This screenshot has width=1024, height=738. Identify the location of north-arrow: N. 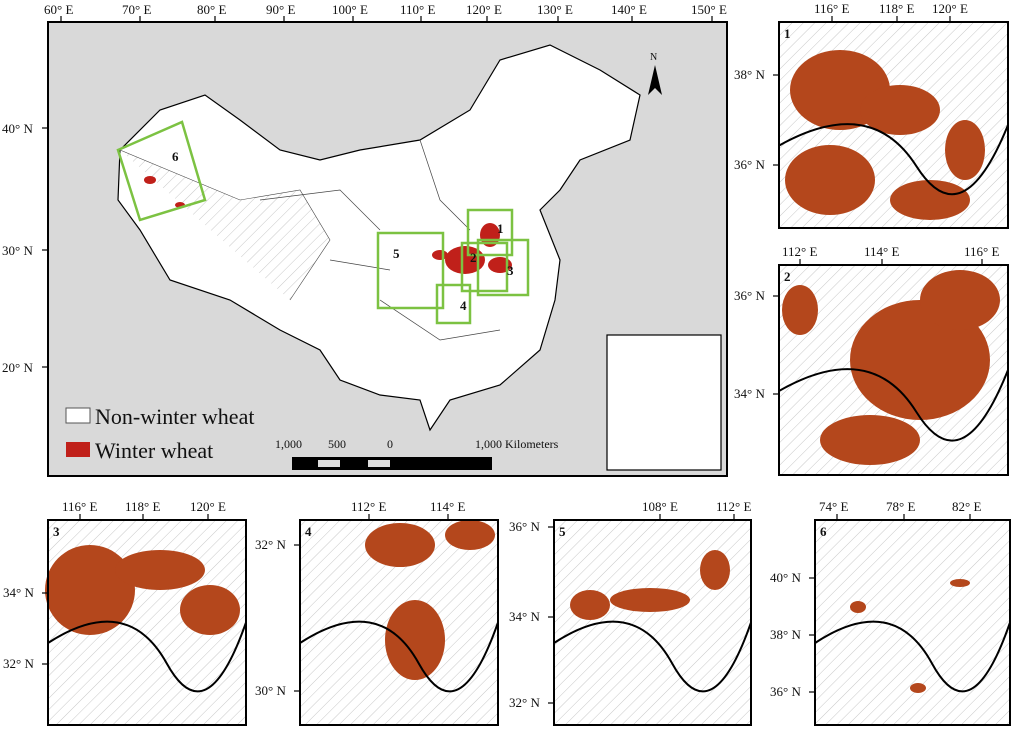
(655, 73).